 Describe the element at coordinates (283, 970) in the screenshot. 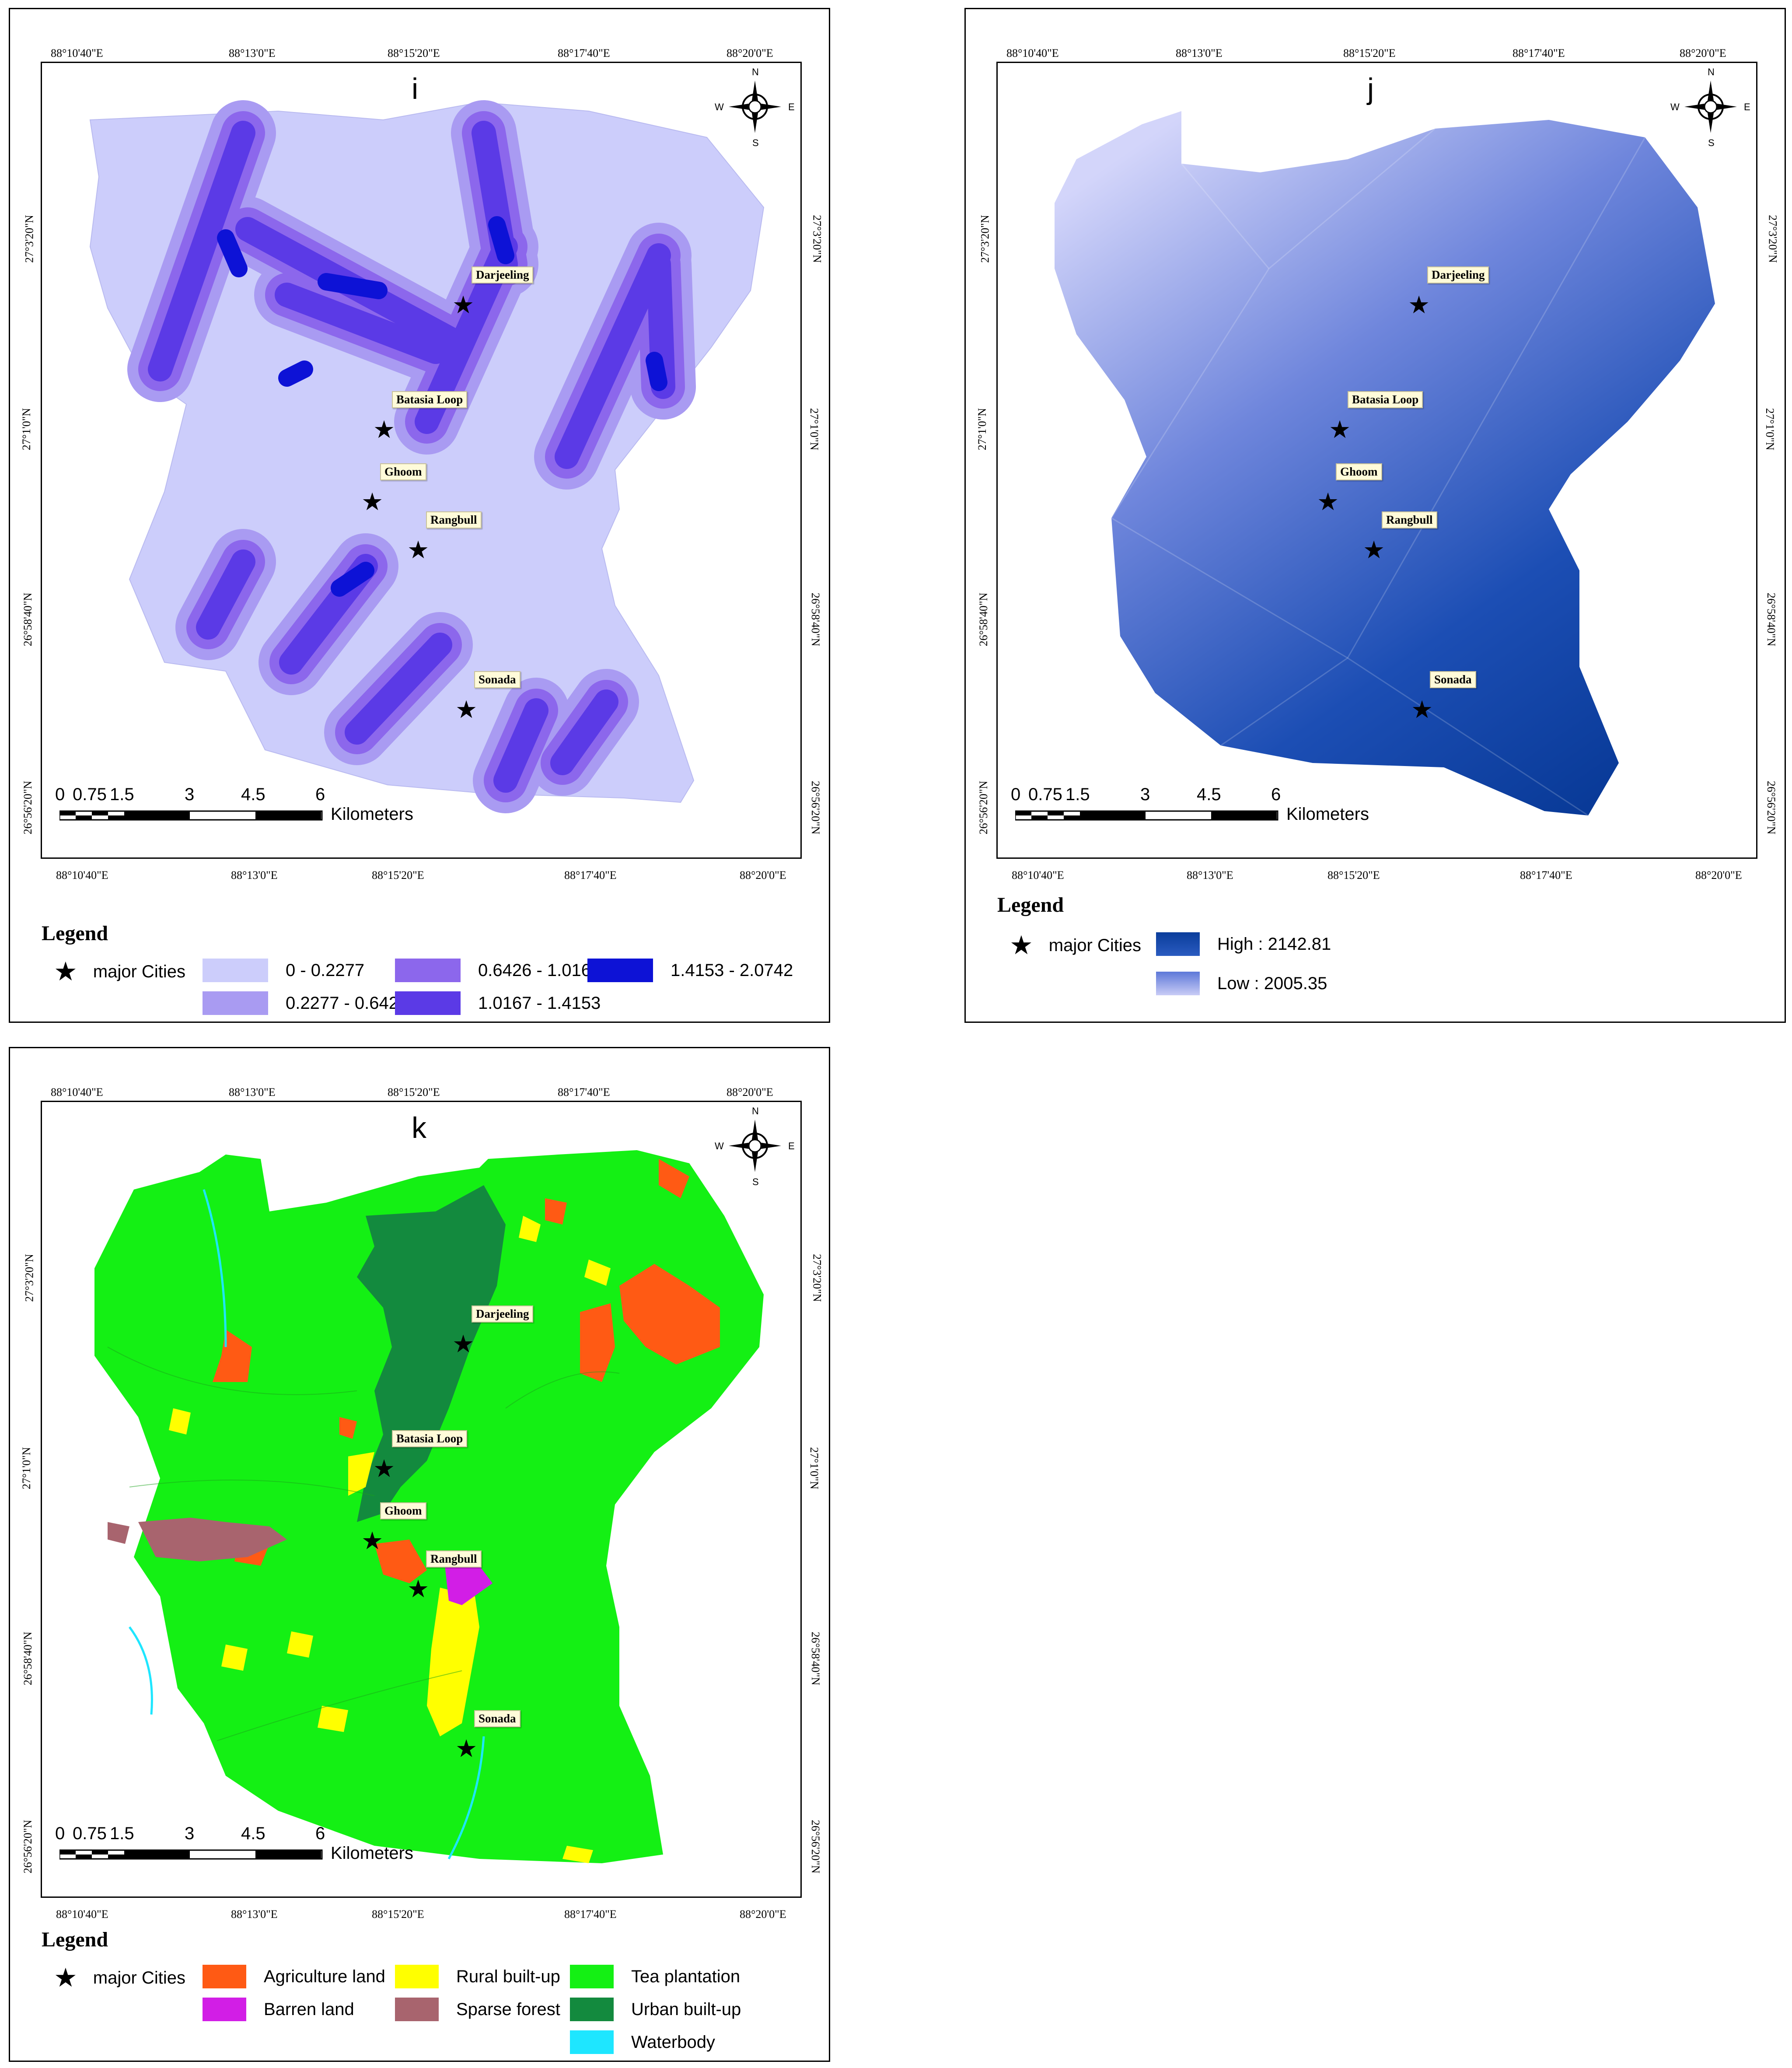

I see `legend-class: 0 - 0.2277` at that location.